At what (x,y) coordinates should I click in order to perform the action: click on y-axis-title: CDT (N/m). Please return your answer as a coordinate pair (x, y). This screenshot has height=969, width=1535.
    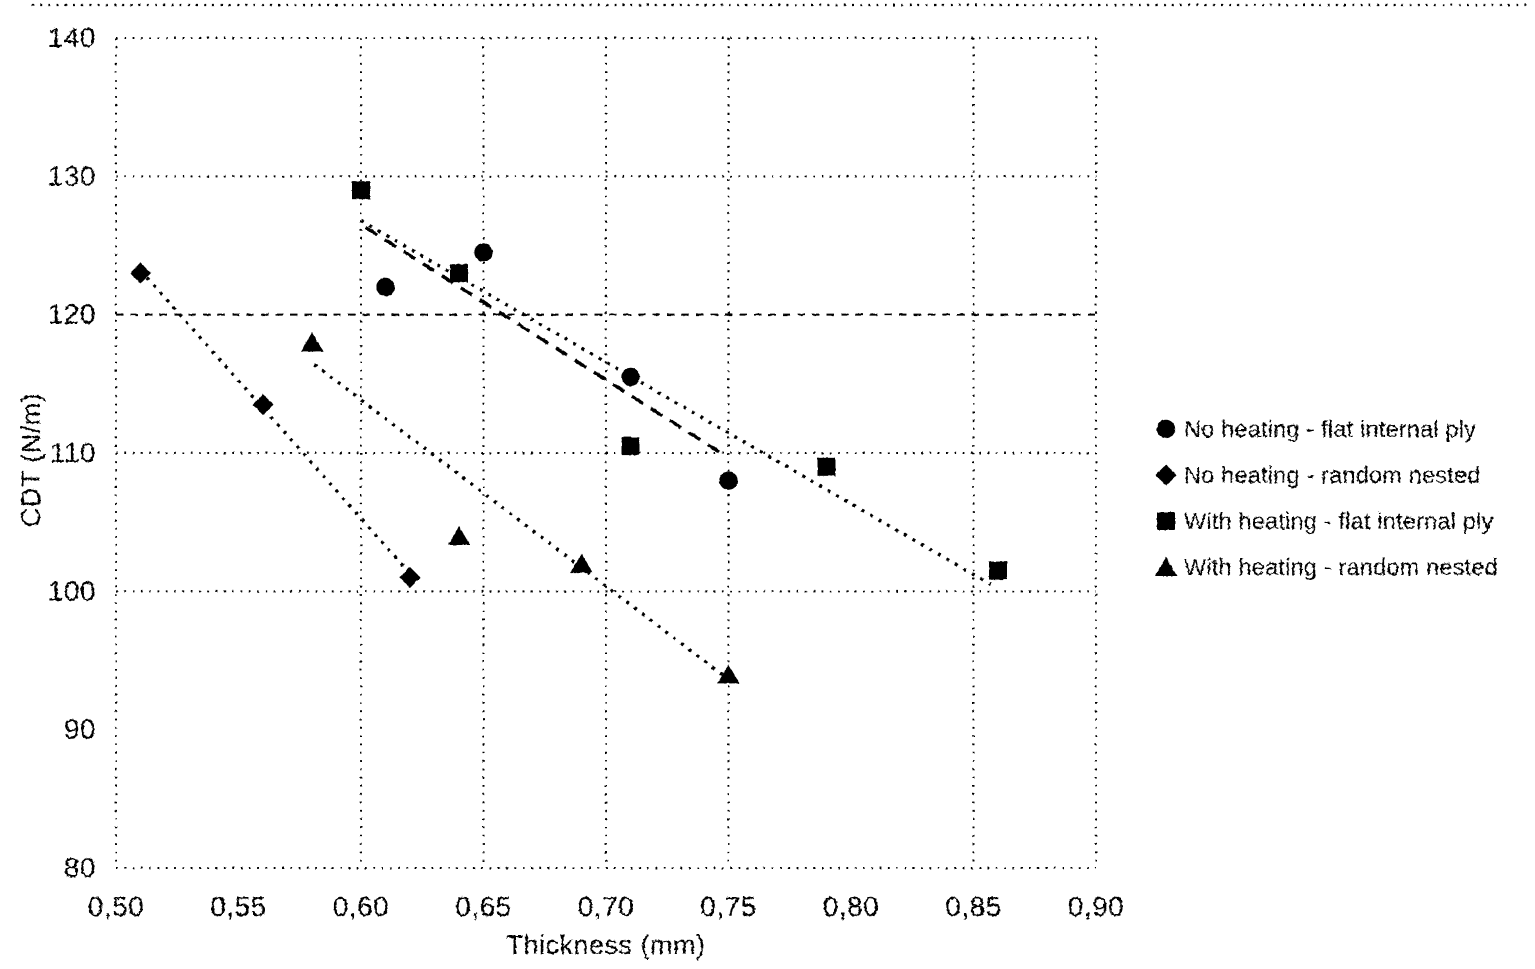
    Looking at the image, I should click on (31, 460).